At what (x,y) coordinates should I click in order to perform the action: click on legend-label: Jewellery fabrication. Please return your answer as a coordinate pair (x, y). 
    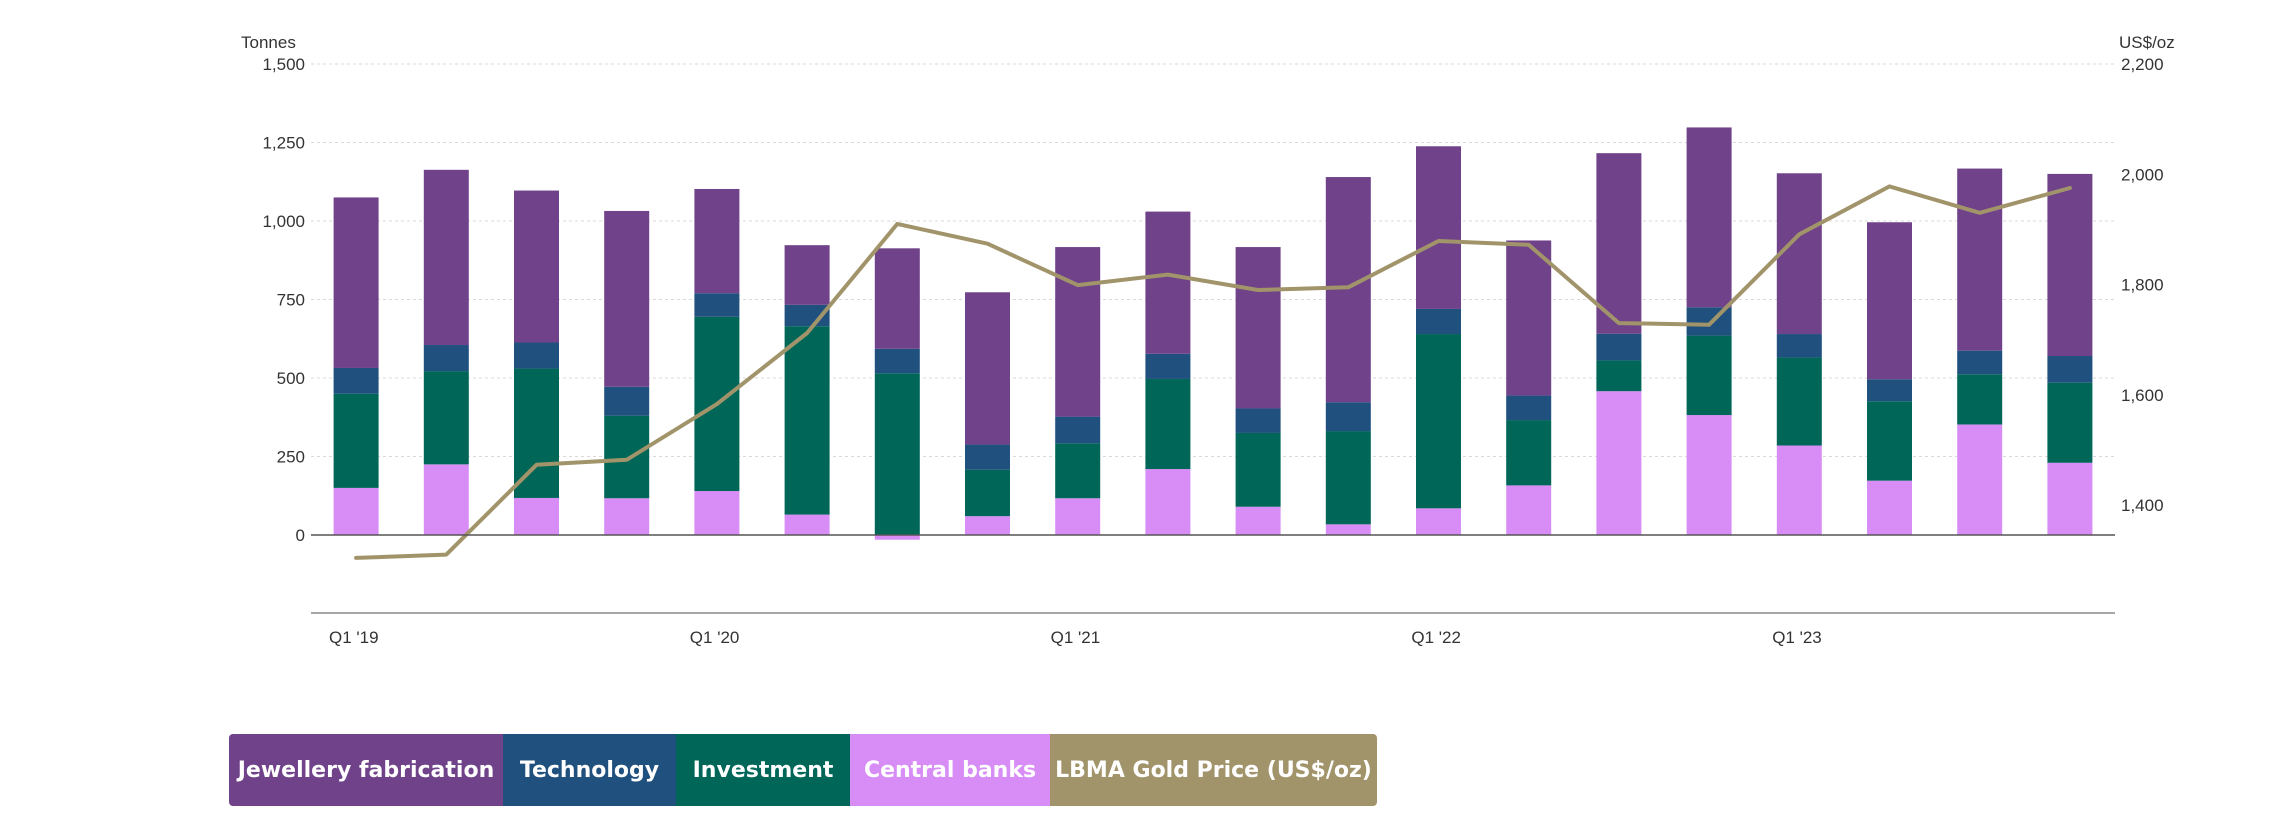
    Looking at the image, I should click on (366, 770).